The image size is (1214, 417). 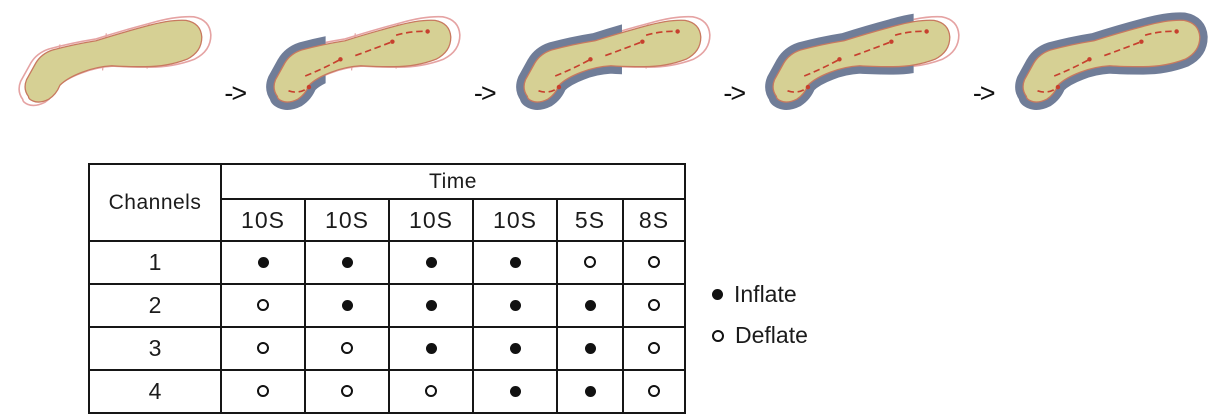 What do you see at coordinates (155, 391) in the screenshot?
I see `channel-number: 4` at bounding box center [155, 391].